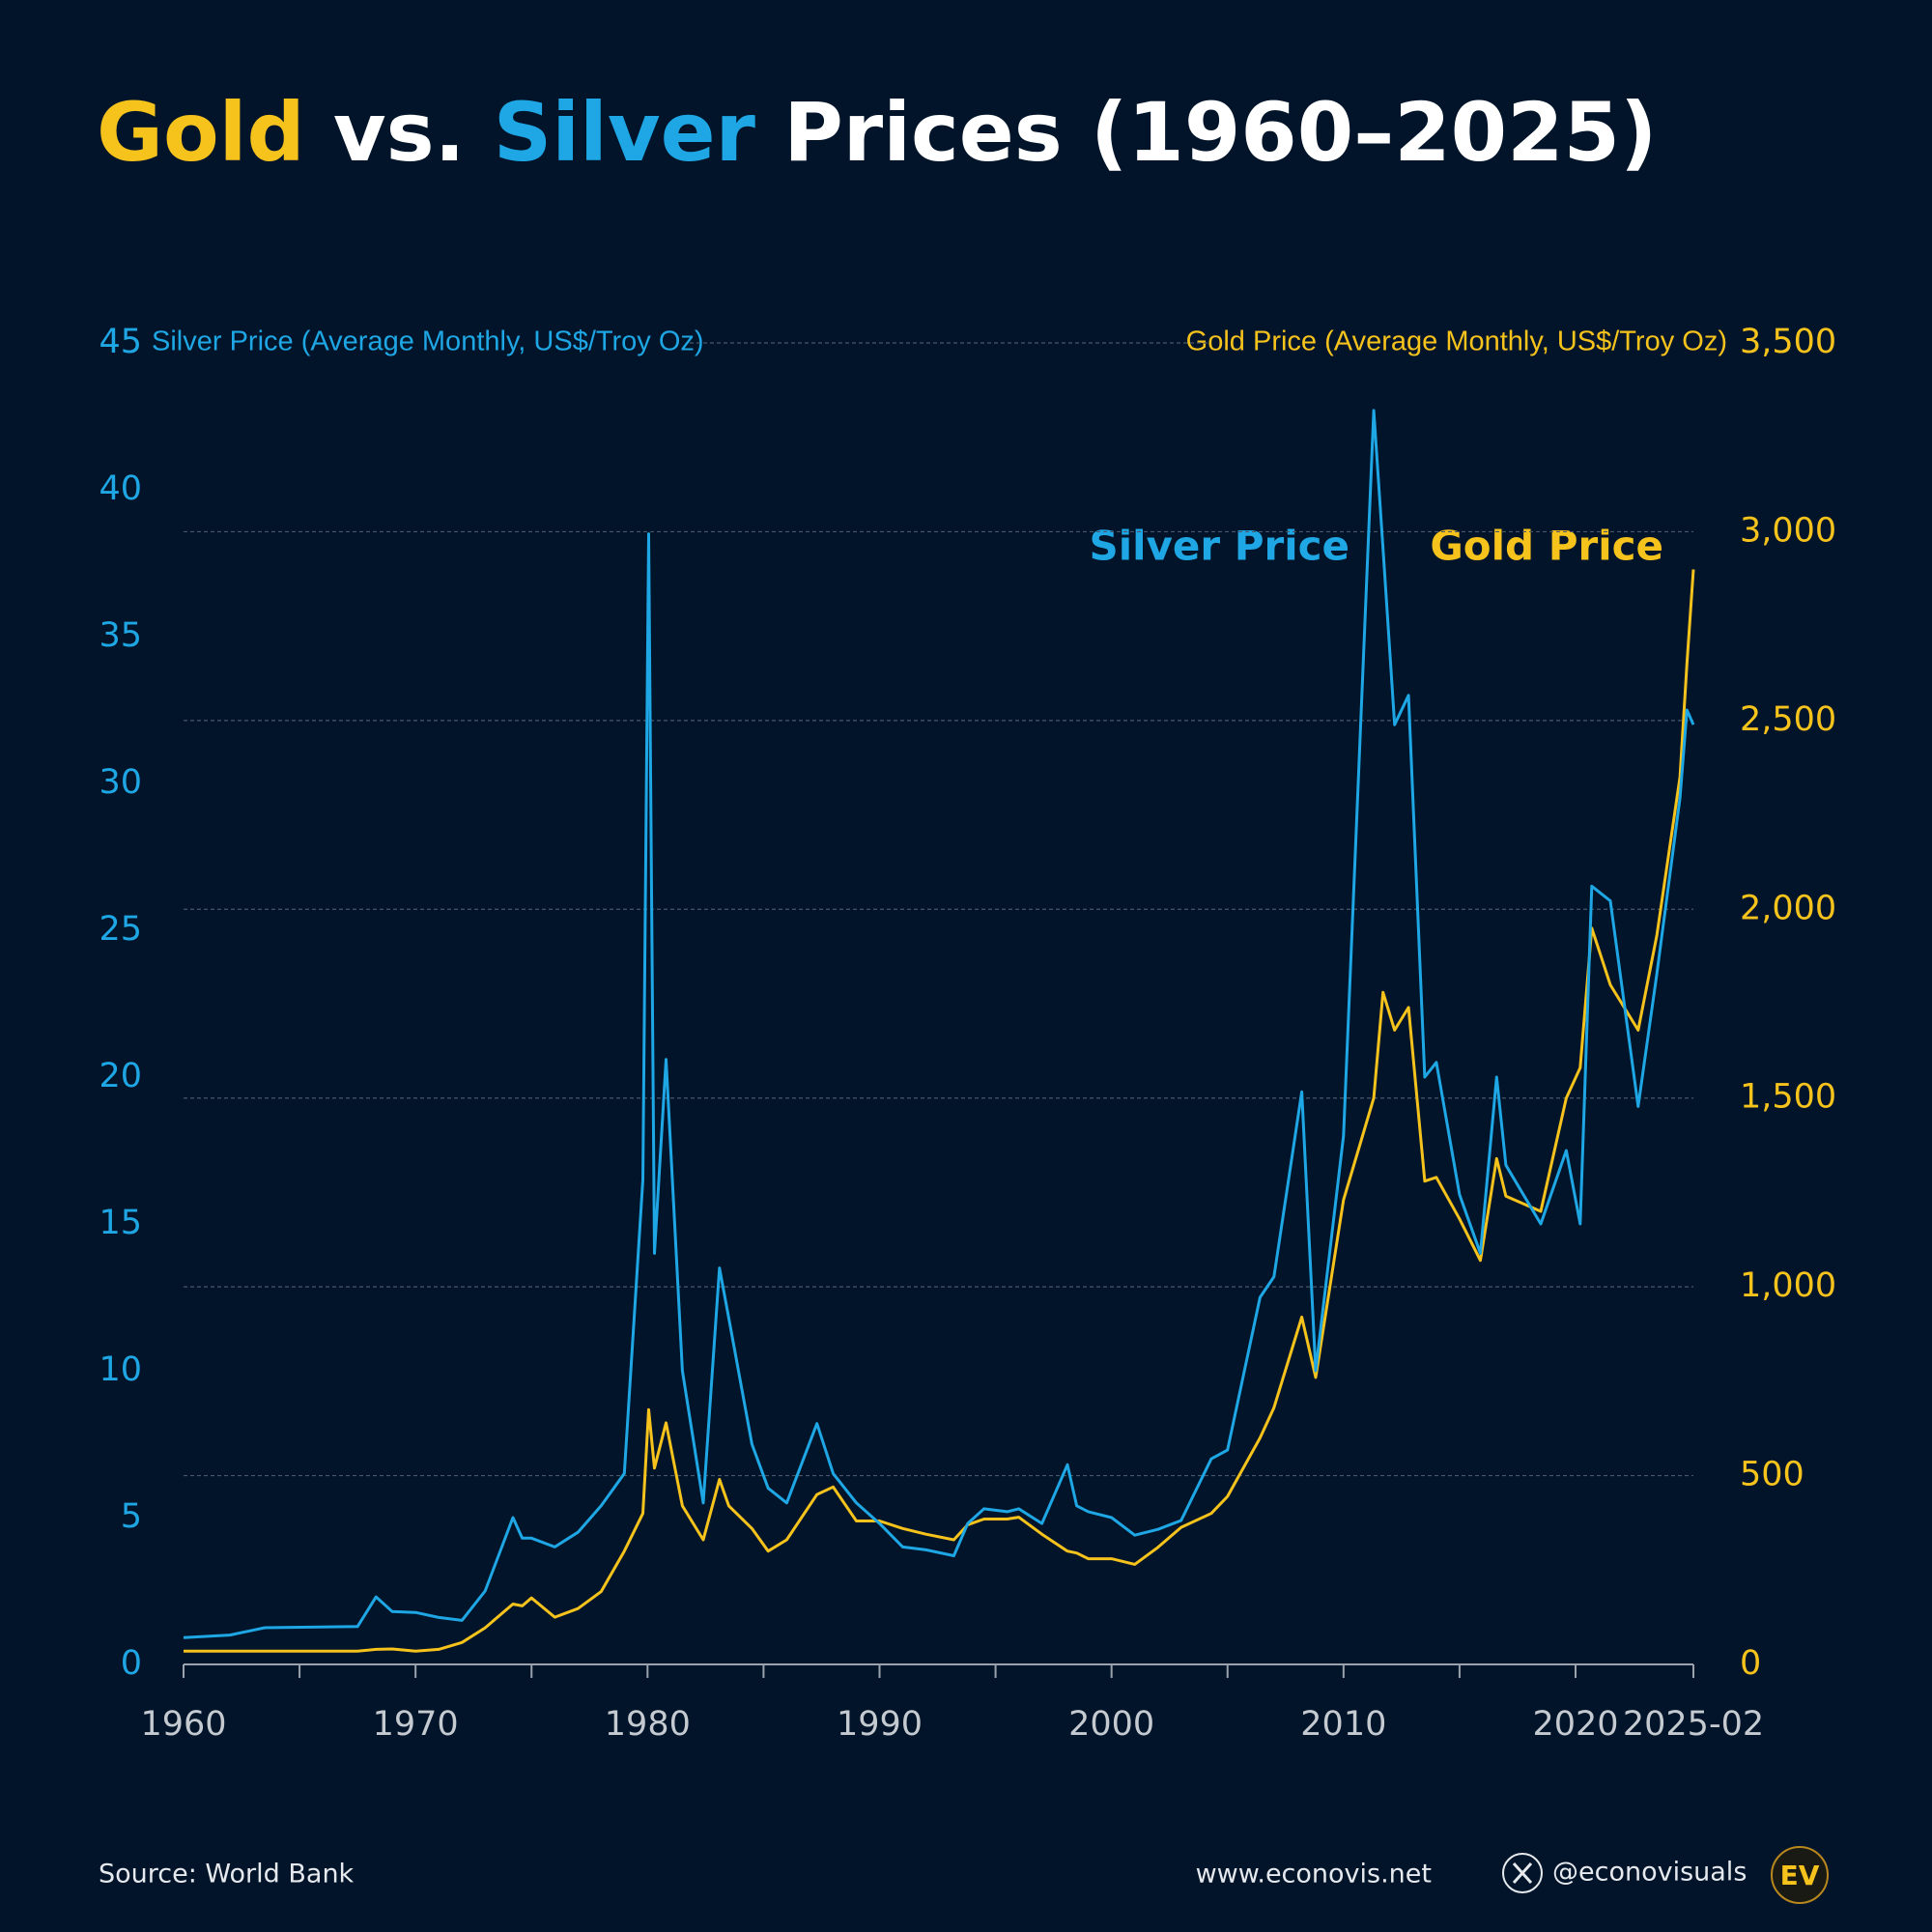  Describe the element at coordinates (1219, 546) in the screenshot. I see `annotation: Silver Price` at that location.